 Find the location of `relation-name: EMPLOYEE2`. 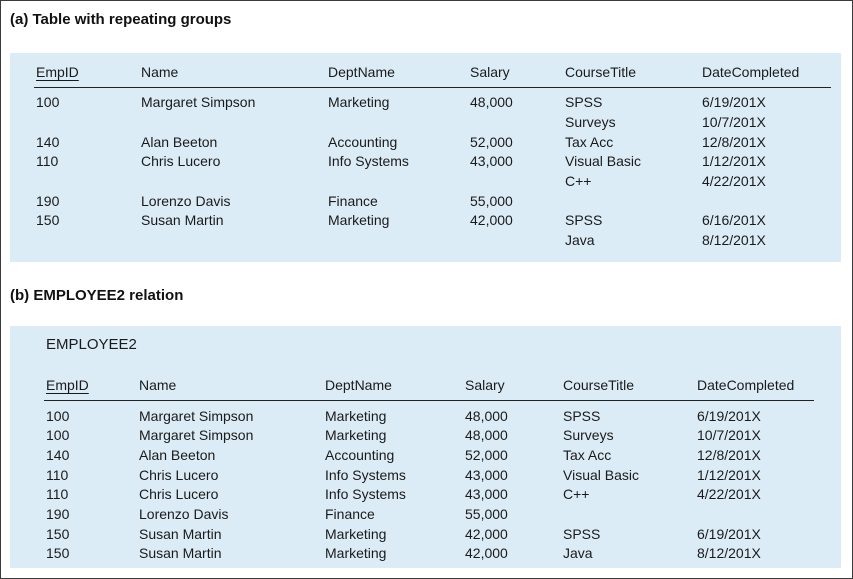

relation-name: EMPLOYEE2 is located at coordinates (91, 344).